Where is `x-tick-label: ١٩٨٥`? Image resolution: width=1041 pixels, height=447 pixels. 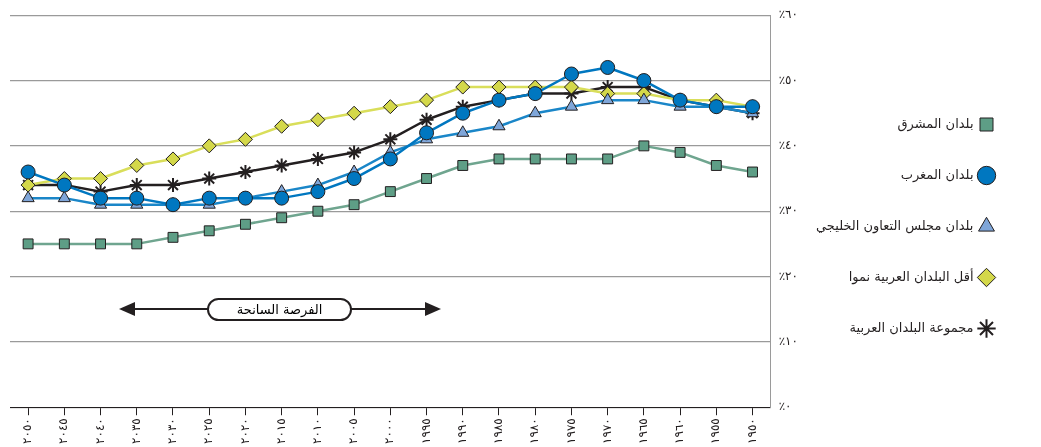
x-tick-label: ١٩٨٥ is located at coordinates (498, 431).